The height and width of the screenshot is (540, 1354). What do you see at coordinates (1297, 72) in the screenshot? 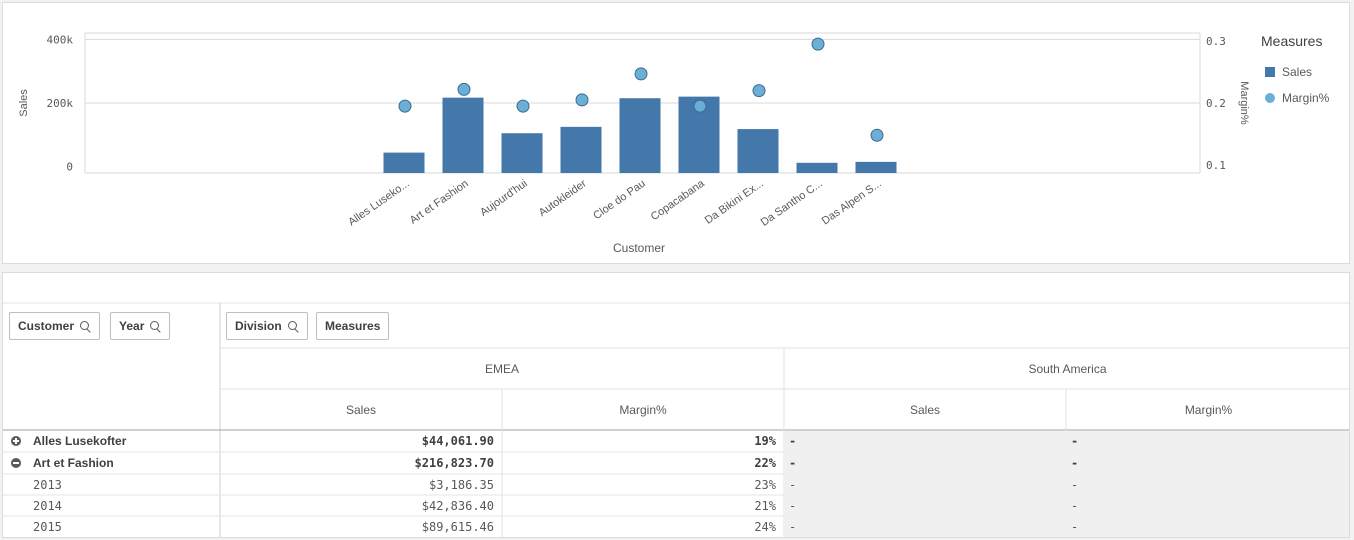
I see `legend-label-sales: Sales` at bounding box center [1297, 72].